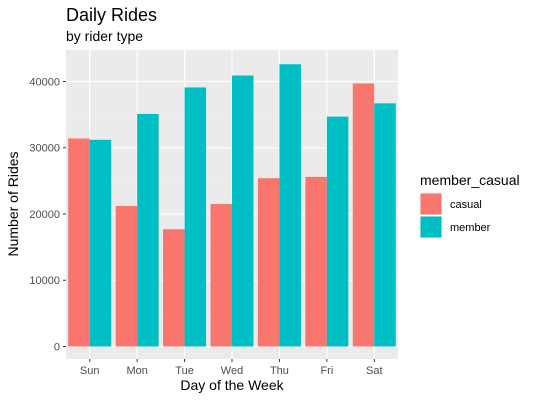 The image size is (538, 401). What do you see at coordinates (79, 242) in the screenshot?
I see `bar-casual-sun` at bounding box center [79, 242].